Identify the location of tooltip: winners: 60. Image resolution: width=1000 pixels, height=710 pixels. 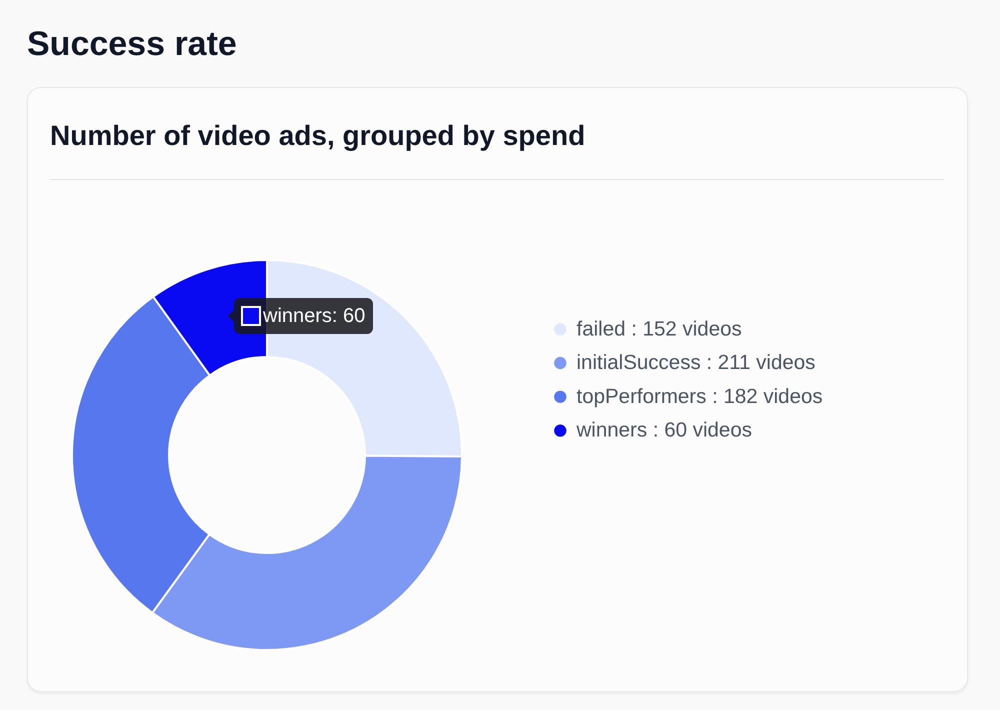
(301, 316).